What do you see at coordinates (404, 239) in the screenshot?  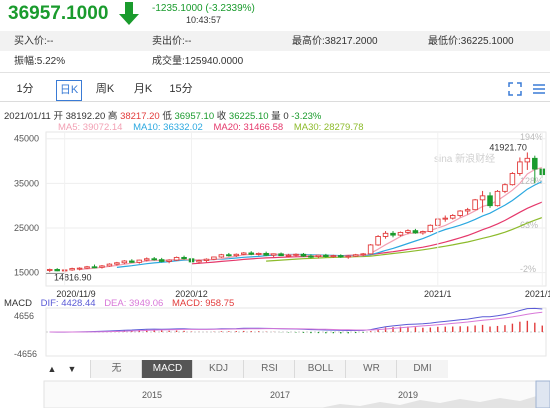 I see `ma30-line` at bounding box center [404, 239].